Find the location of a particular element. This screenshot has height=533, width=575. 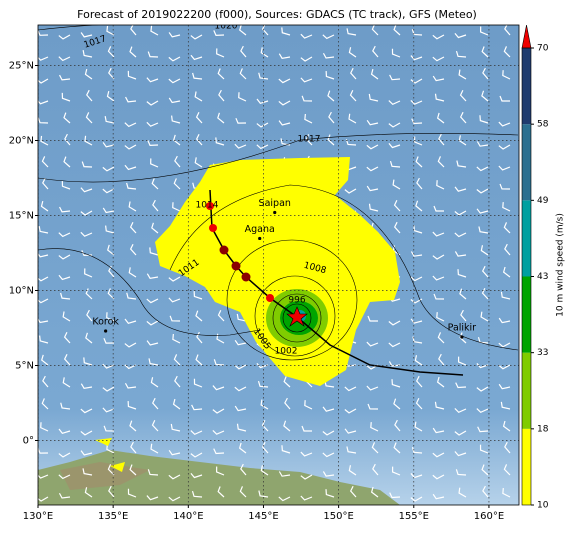

place-marker is located at coordinates (106, 331).